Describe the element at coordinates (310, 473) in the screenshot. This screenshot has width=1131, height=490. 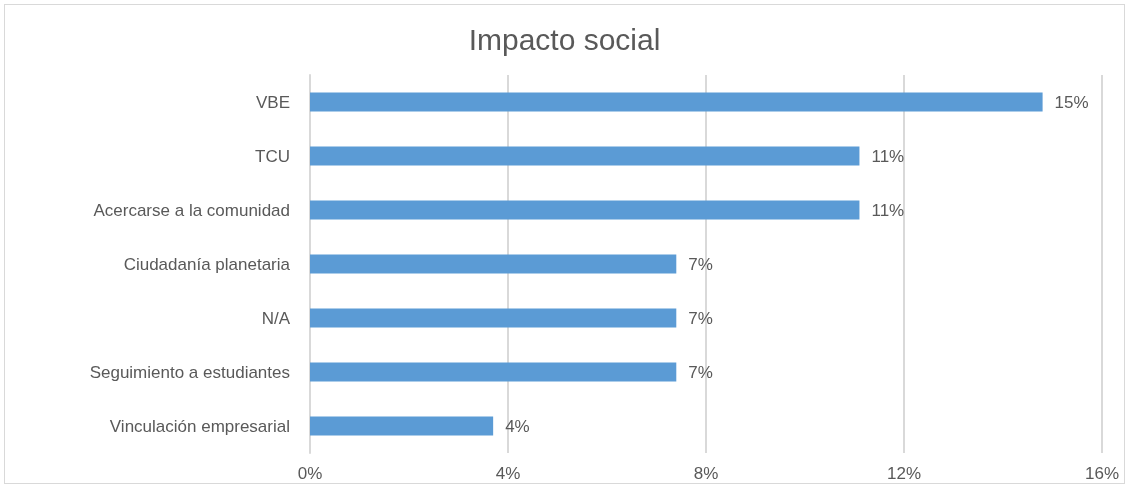
I see `x-tick-label: 0%` at that location.